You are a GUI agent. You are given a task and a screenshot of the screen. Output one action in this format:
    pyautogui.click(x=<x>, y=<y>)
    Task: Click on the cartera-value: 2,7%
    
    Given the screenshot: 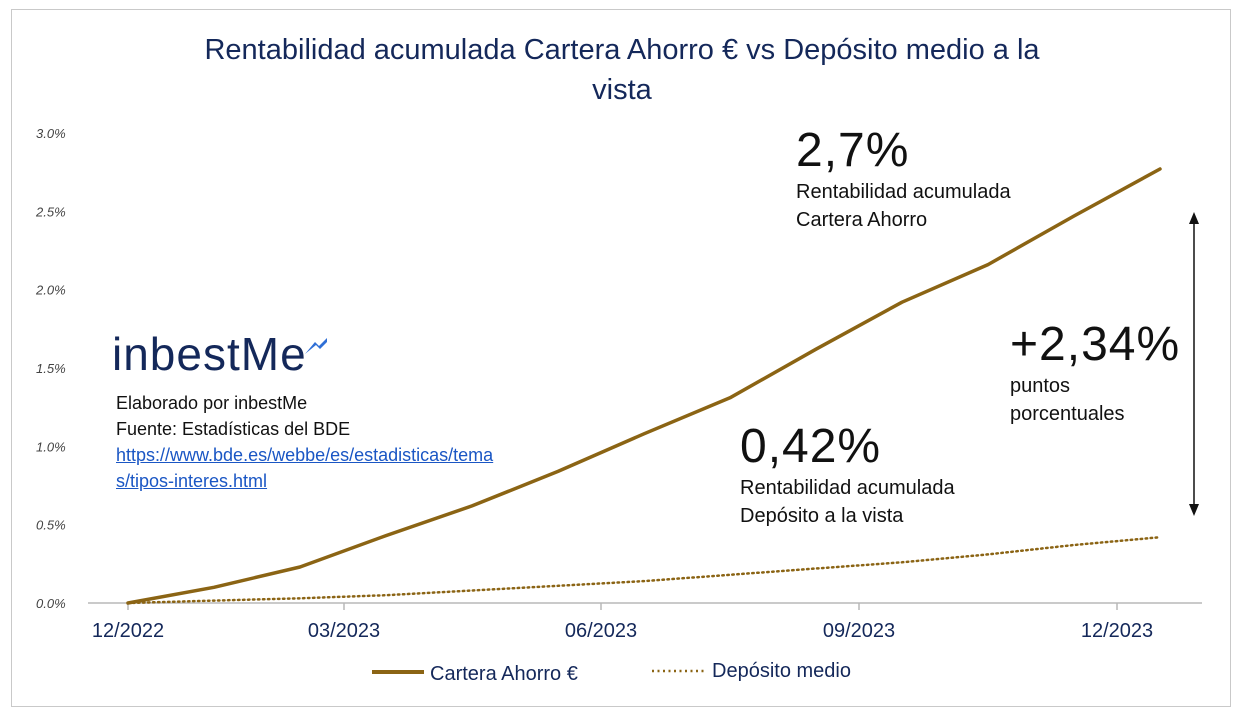 What is the action you would take?
    pyautogui.click(x=853, y=150)
    